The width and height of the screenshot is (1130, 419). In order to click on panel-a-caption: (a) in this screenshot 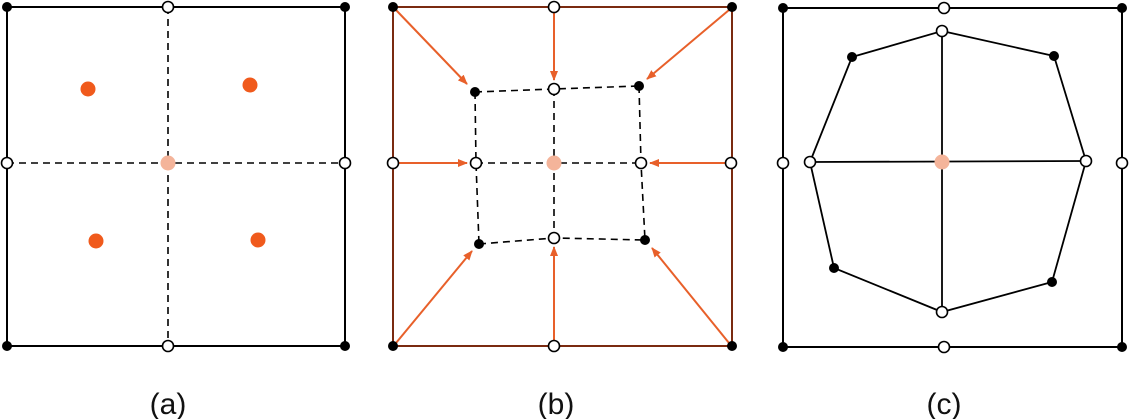, I will do `click(168, 403)`.